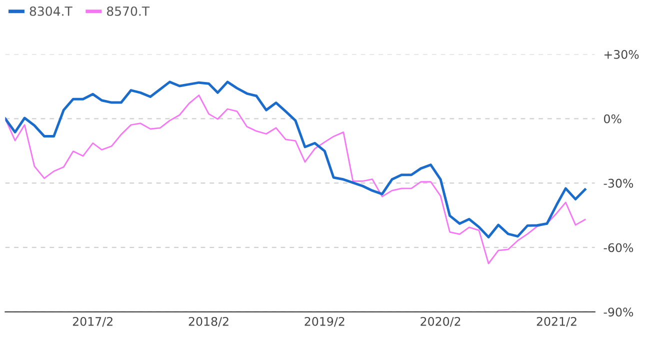 Image resolution: width=653 pixels, height=339 pixels. I want to click on y-tick-label: +30%, so click(621, 54).